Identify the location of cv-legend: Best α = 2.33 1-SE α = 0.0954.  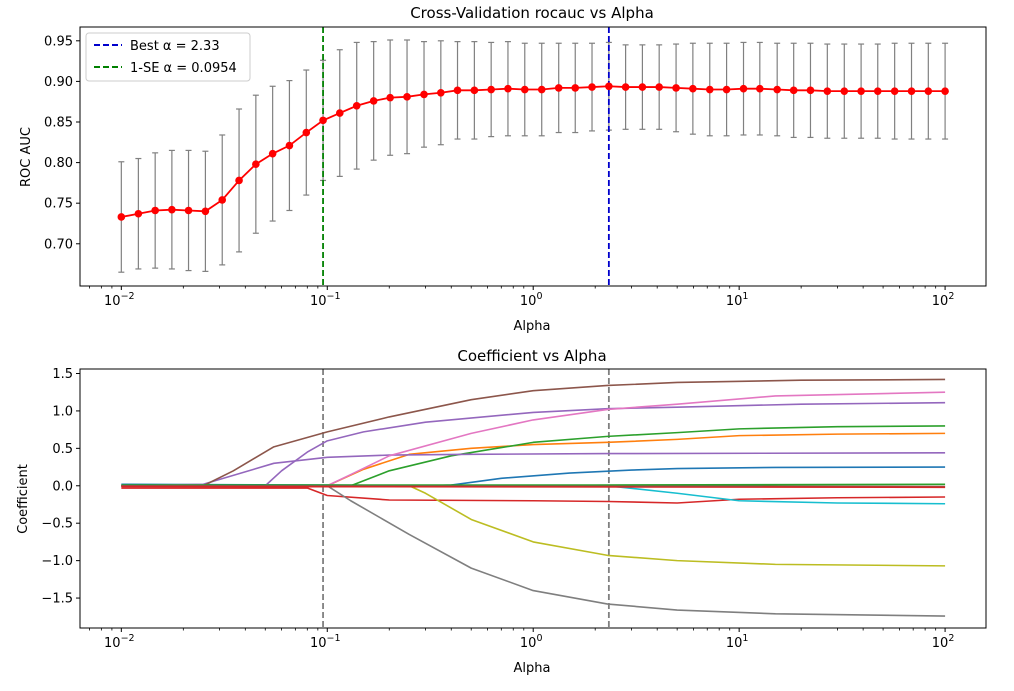
(168, 57).